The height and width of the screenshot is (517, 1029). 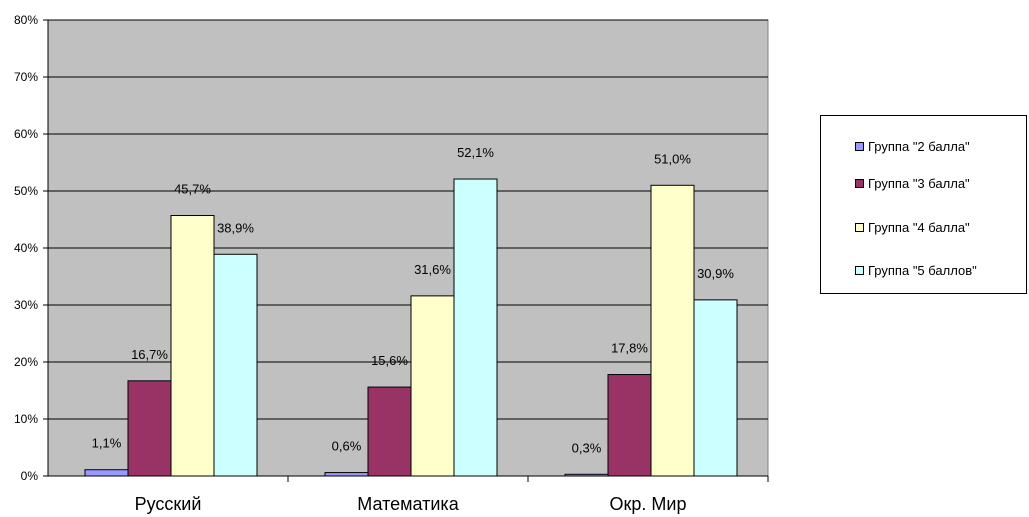 I want to click on y-tick-label: 30%, so click(x=26, y=305).